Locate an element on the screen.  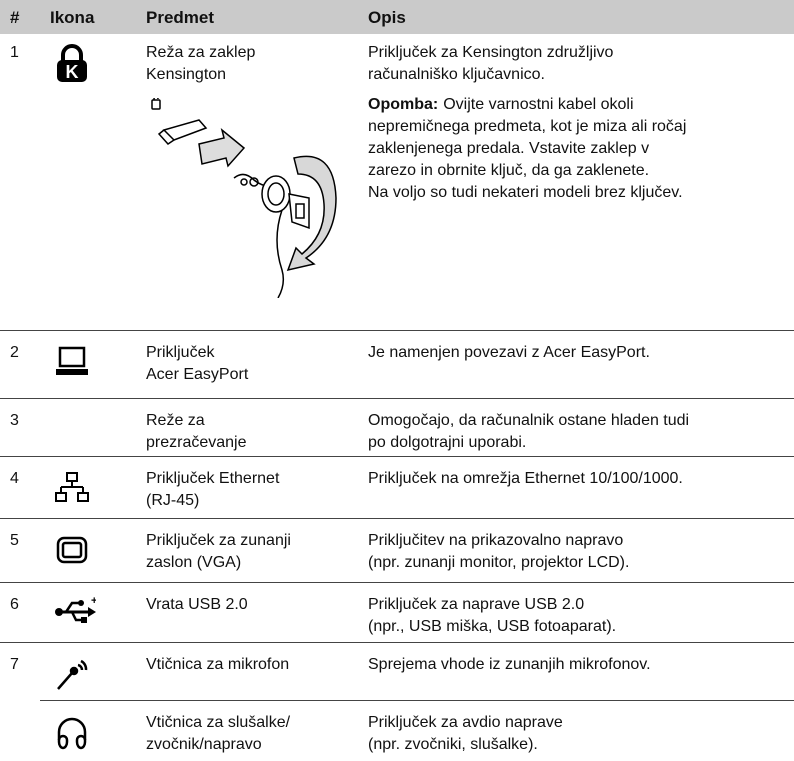
note-line: Opomba: Ovijte varnostni kabel okoli is located at coordinates (527, 105).